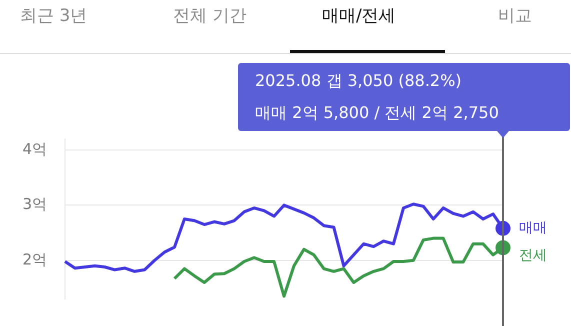 This screenshot has height=326, width=571. I want to click on text: 2025.08 갭 3,050 (88.2%), so click(359, 81).